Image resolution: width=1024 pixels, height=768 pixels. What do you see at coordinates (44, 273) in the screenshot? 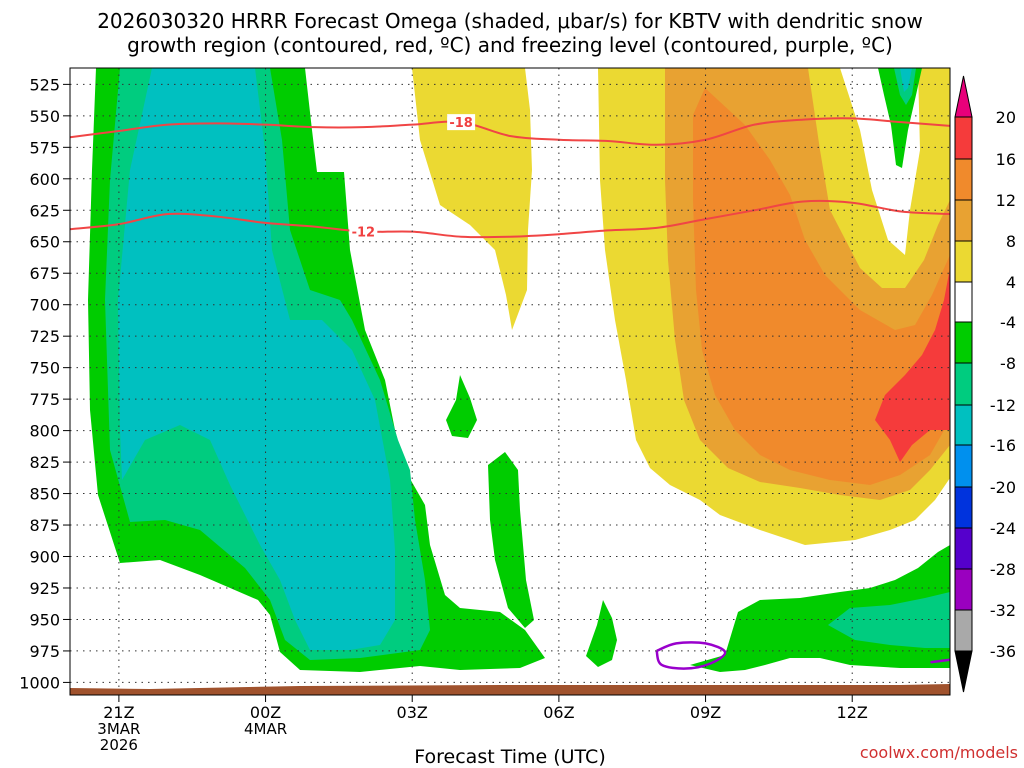
I see `y-tick-label: 675` at bounding box center [44, 273].